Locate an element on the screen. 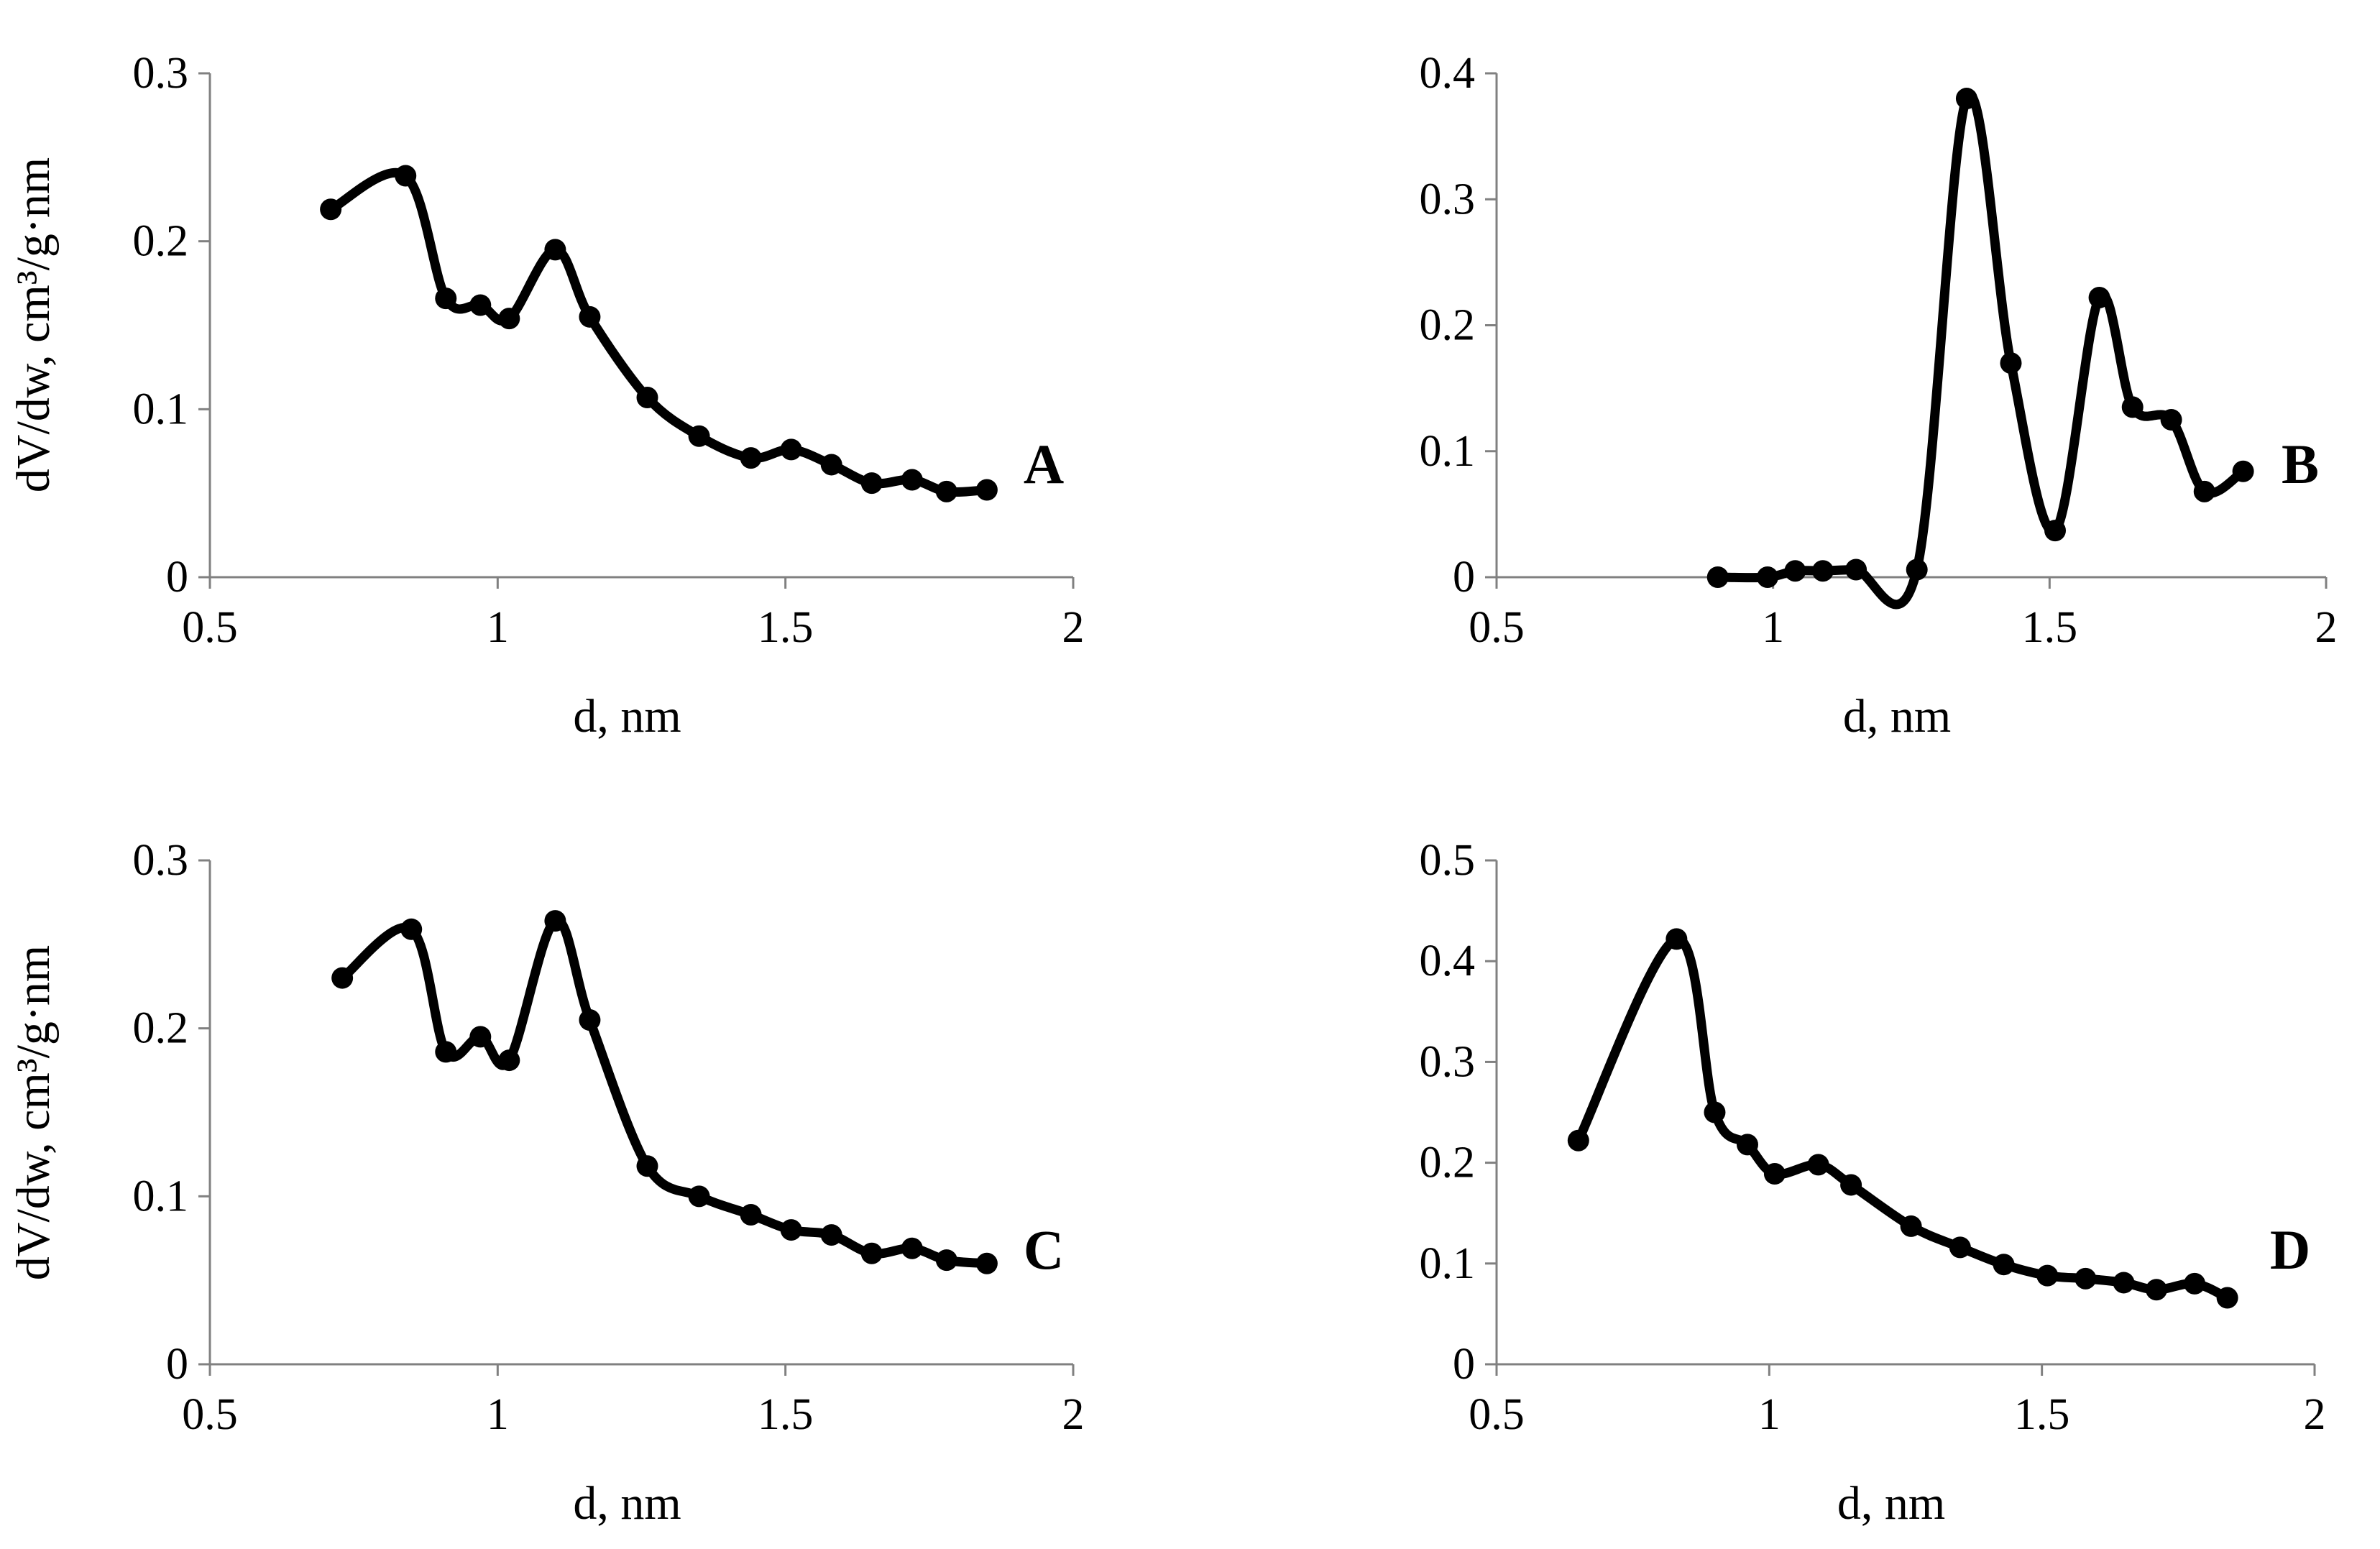 The height and width of the screenshot is (1549, 2380). panel-letter: B is located at coordinates (2300, 464).